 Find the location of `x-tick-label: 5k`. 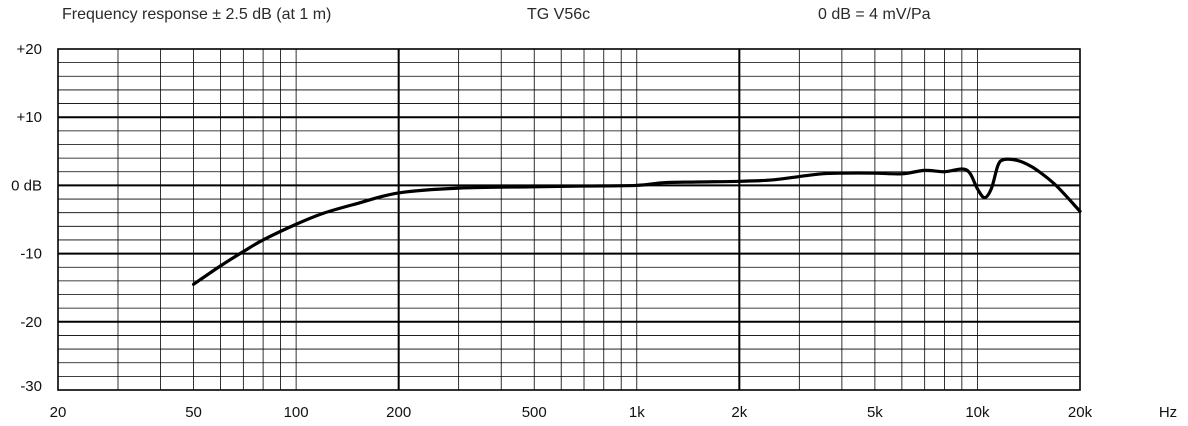

x-tick-label: 5k is located at coordinates (875, 412).